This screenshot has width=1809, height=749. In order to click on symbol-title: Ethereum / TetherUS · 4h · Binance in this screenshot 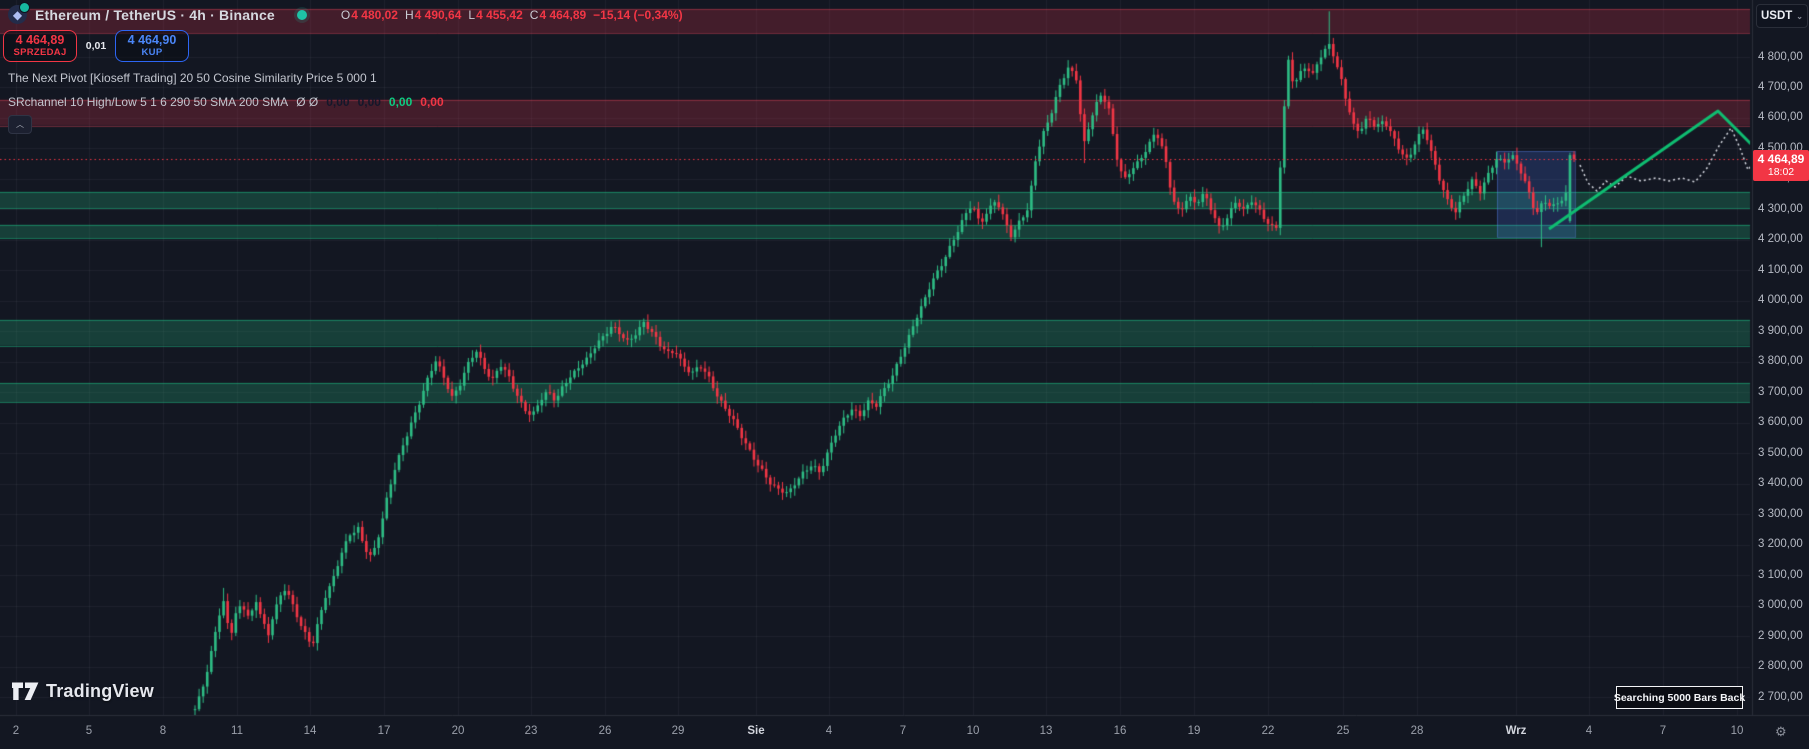, I will do `click(155, 14)`.